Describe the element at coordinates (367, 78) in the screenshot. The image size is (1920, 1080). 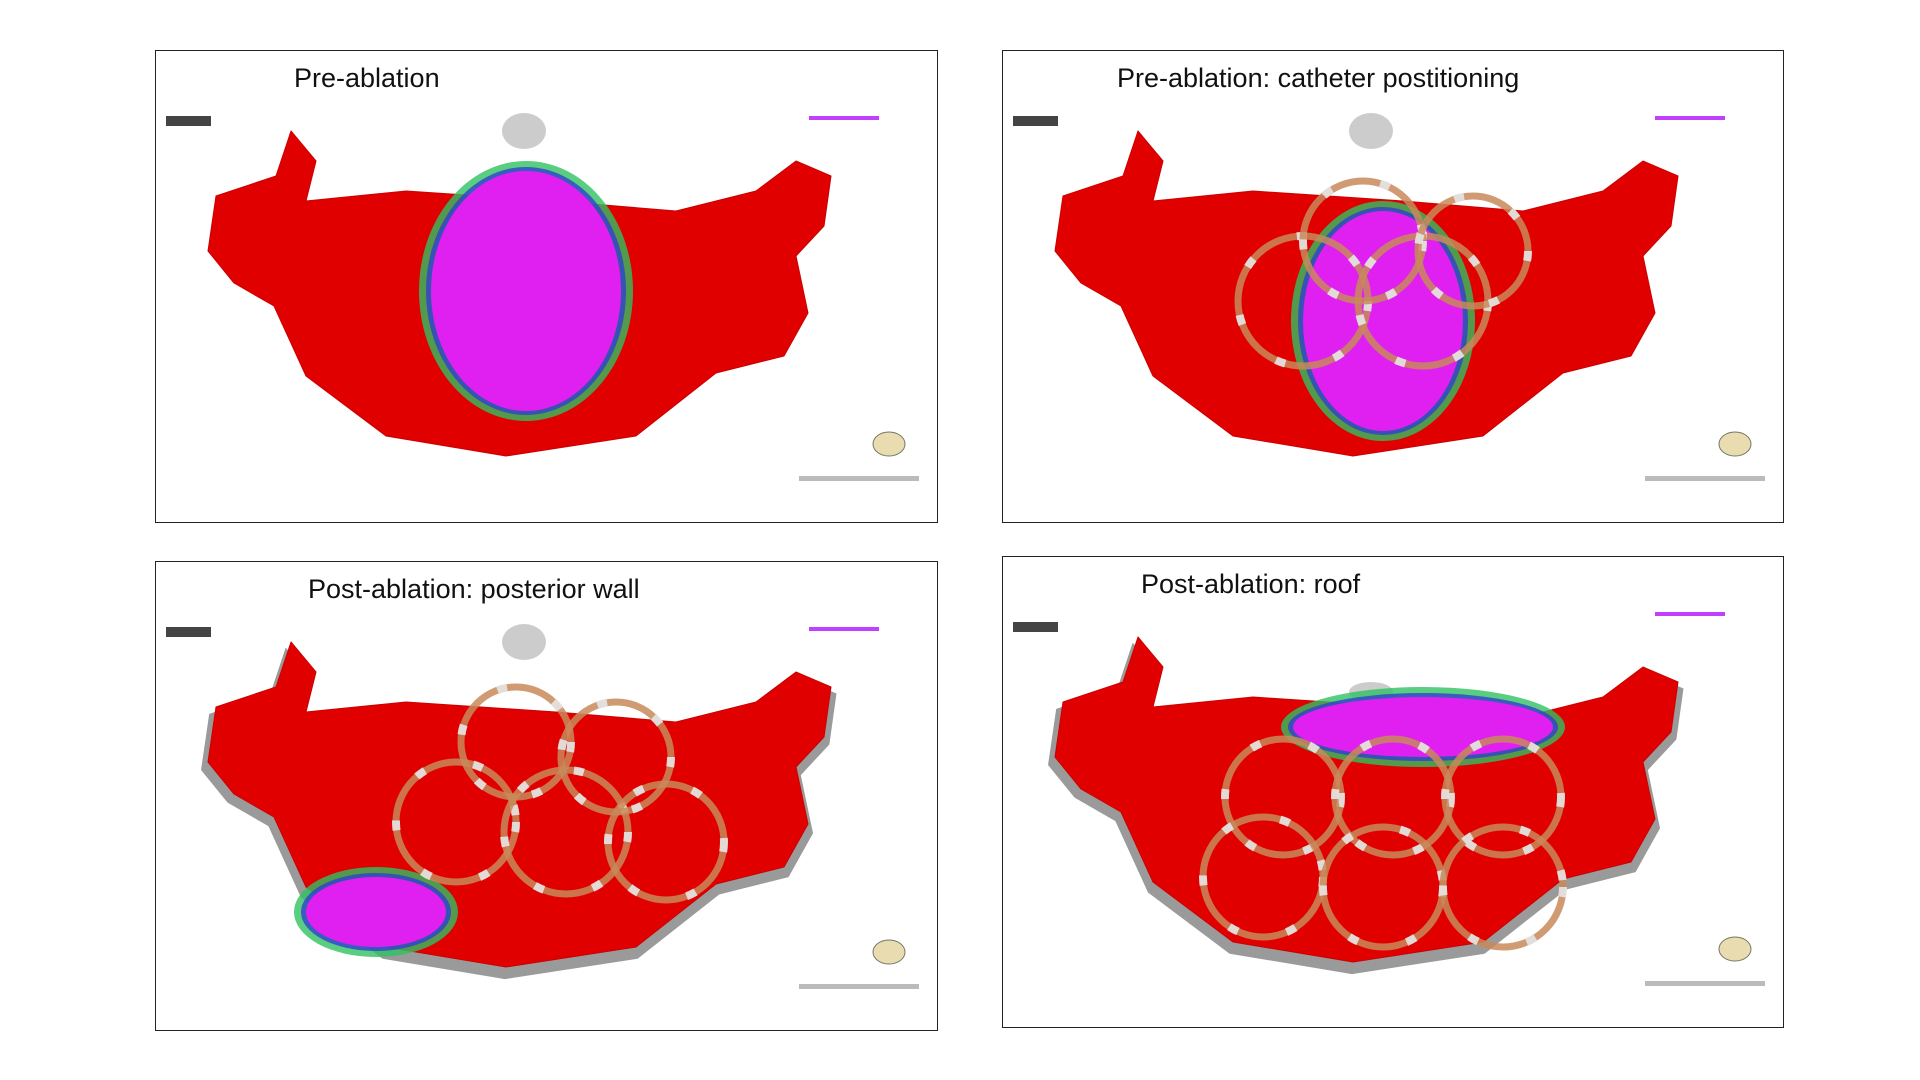
I see `panel-title: Pre-ablation` at that location.